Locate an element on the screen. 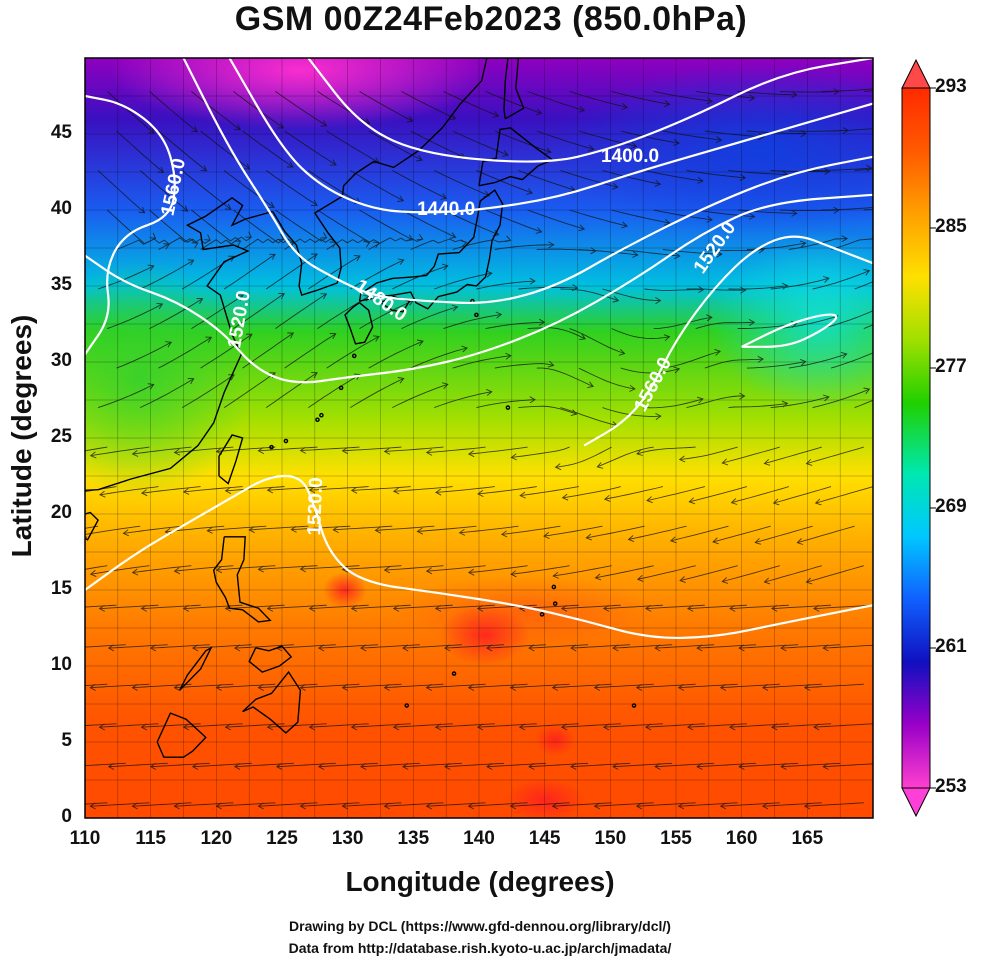  x-tick-label: 115 is located at coordinates (150, 838).